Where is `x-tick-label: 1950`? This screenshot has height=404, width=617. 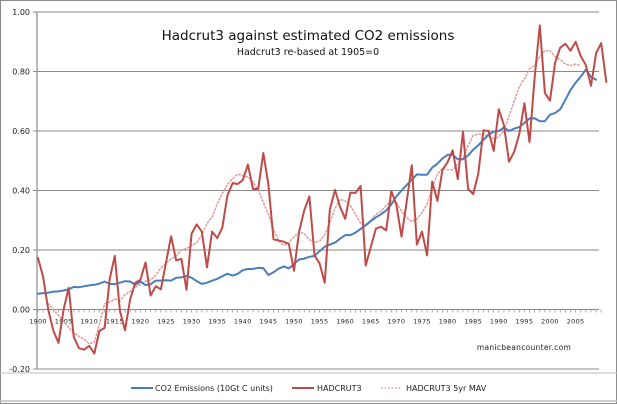 x-tick-label: 1950 is located at coordinates (294, 322).